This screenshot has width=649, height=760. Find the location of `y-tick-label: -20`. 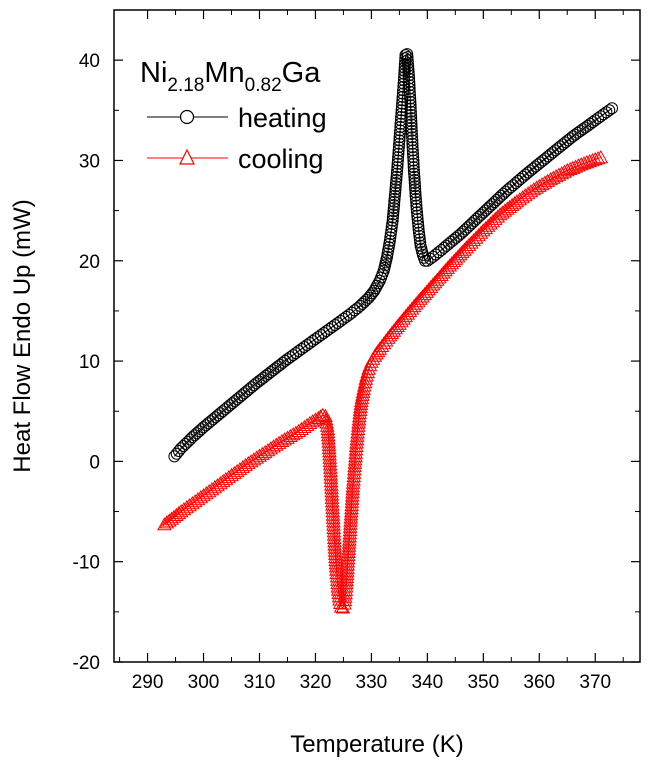

y-tick-label: -20 is located at coordinates (86, 663).